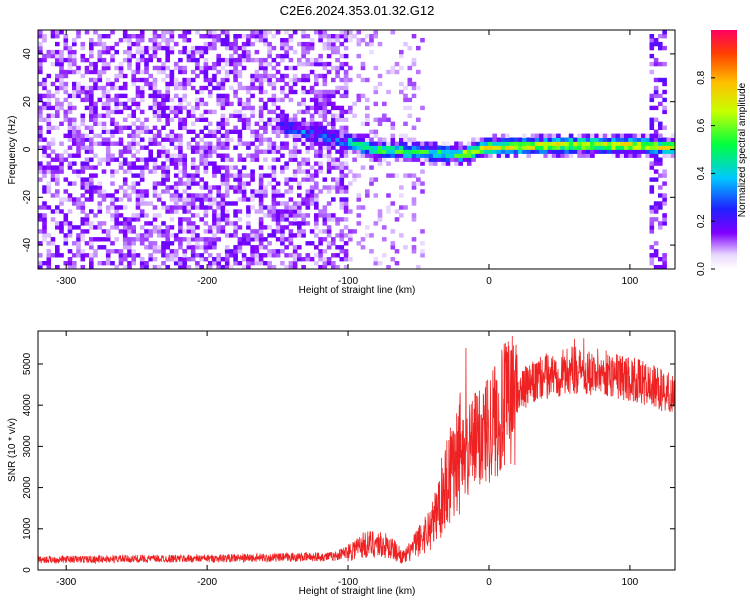 Image resolution: width=750 pixels, height=600 pixels. I want to click on y-tick-label: 40, so click(27, 54).